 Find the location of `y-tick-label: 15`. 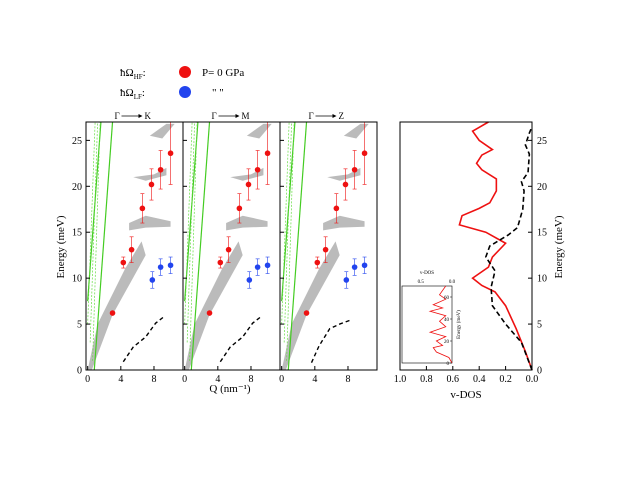

y-tick-label: 15 is located at coordinates (77, 233).